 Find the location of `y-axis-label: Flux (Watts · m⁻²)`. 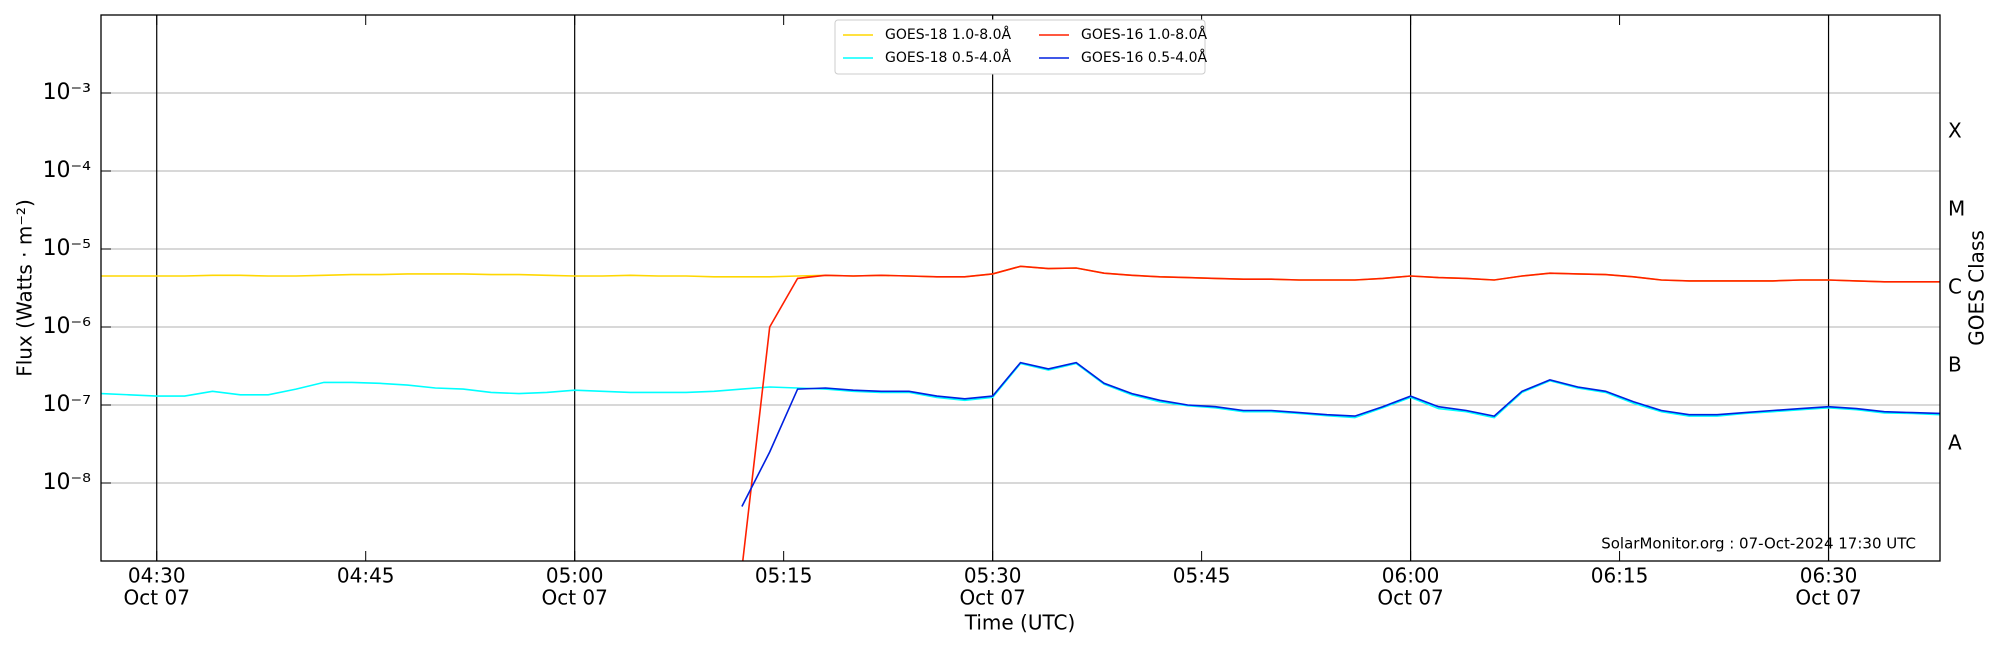

y-axis-label: Flux (Watts · m⁻²) is located at coordinates (25, 288).